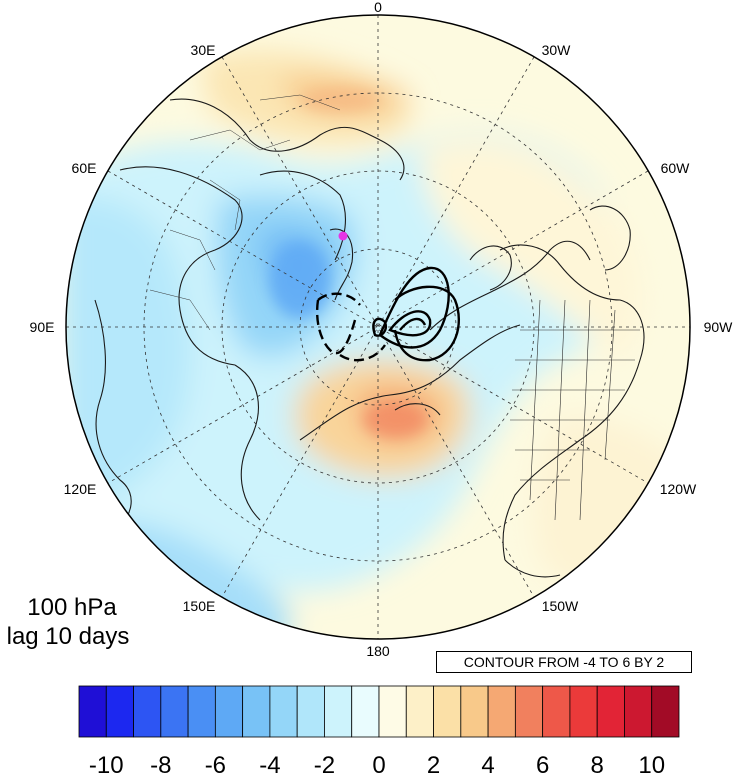 This screenshot has width=736, height=779. Describe the element at coordinates (542, 765) in the screenshot. I see `colorbar-tick-label: 6` at that location.